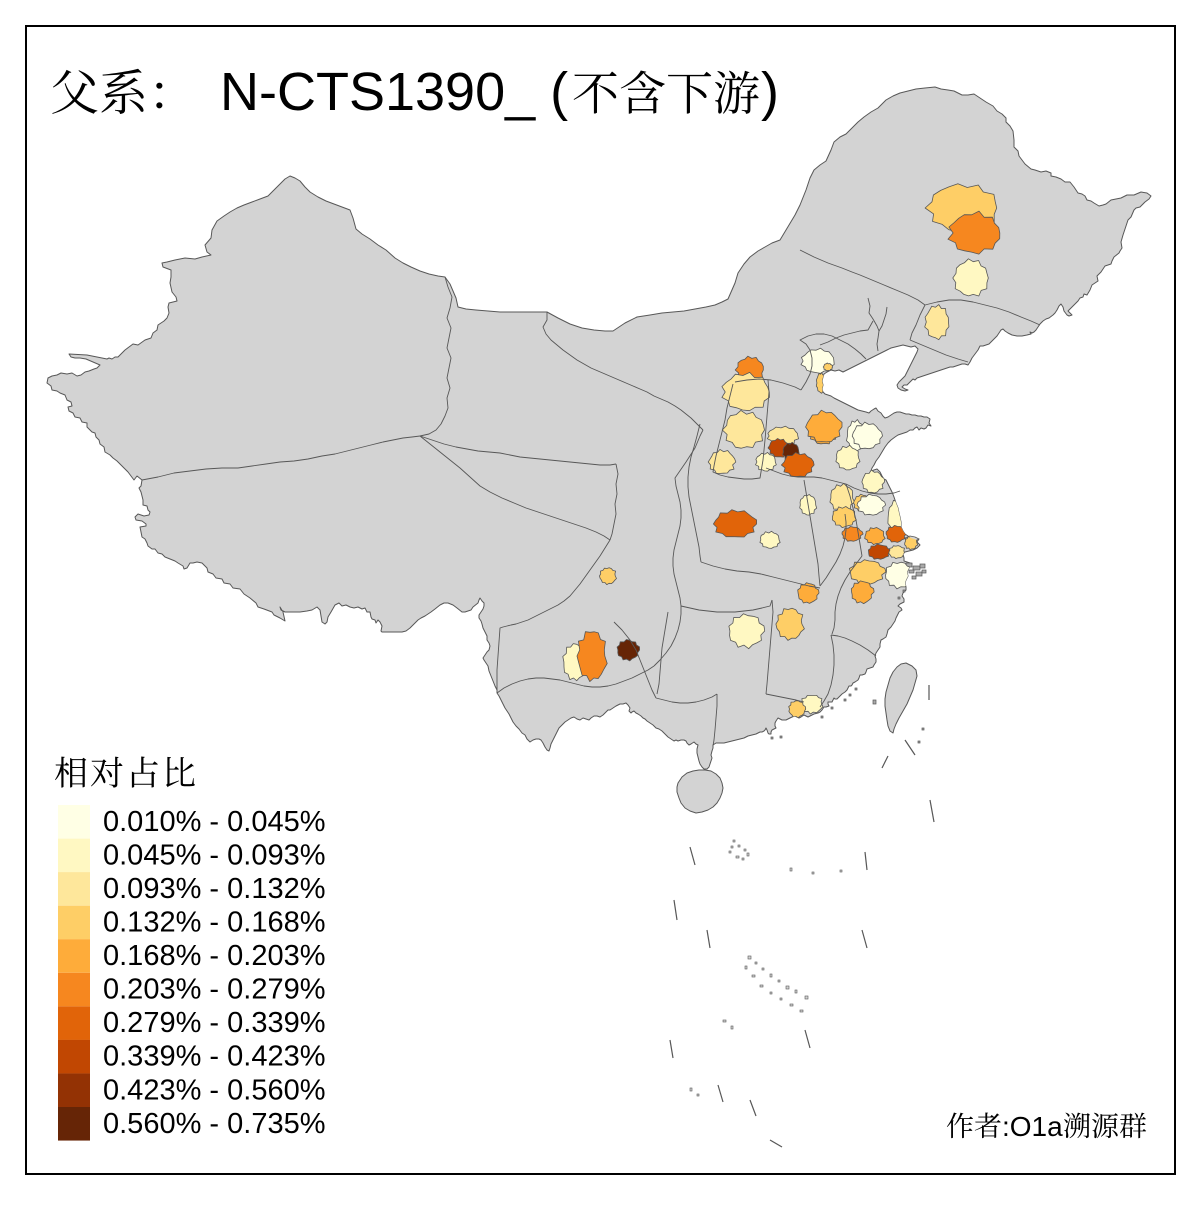 This screenshot has height=1205, width=1200. Describe the element at coordinates (214, 822) in the screenshot. I see `svg-text: 0.010% - 0.045%` at that location.